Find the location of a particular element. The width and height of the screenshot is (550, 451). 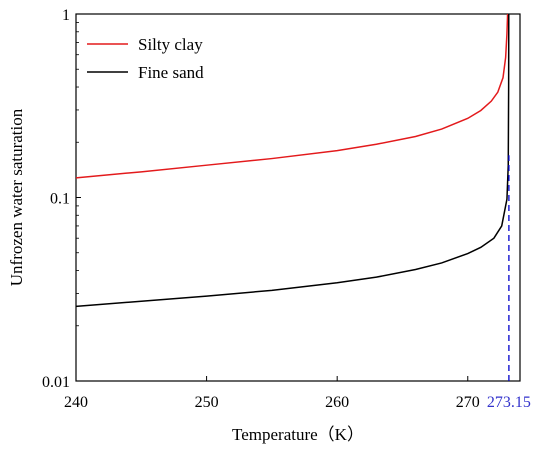

legend: Silty clay Fine sand is located at coordinates (145, 58).